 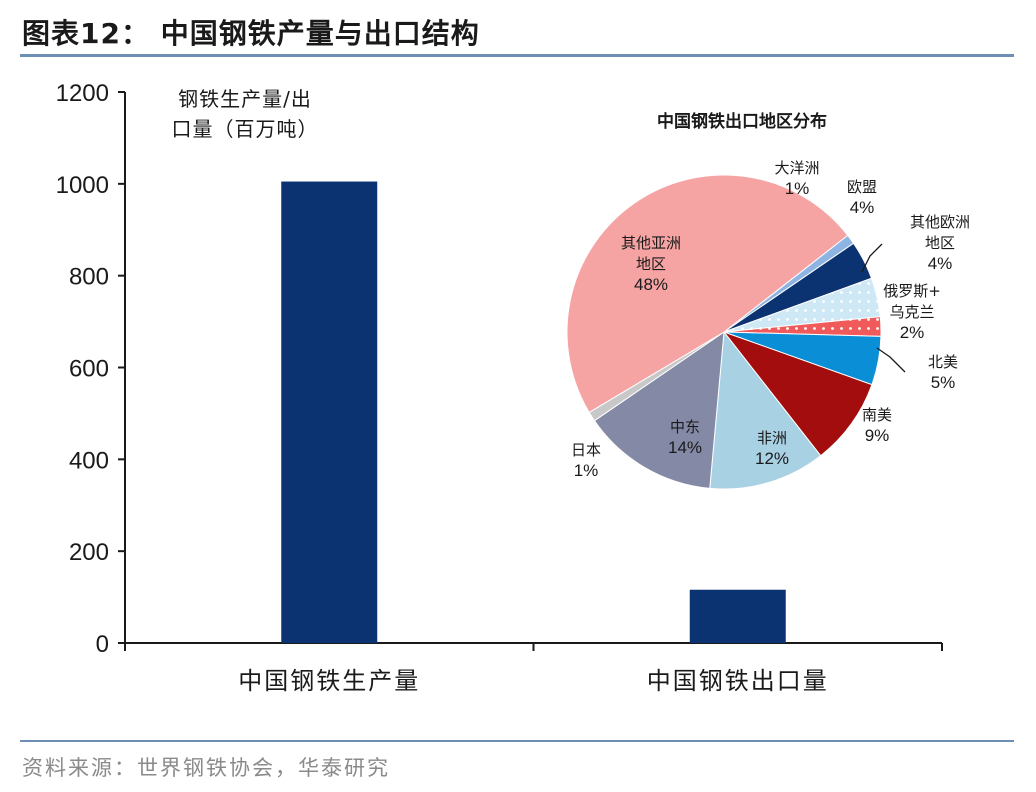 I want to click on footer-rule, so click(x=517, y=741).